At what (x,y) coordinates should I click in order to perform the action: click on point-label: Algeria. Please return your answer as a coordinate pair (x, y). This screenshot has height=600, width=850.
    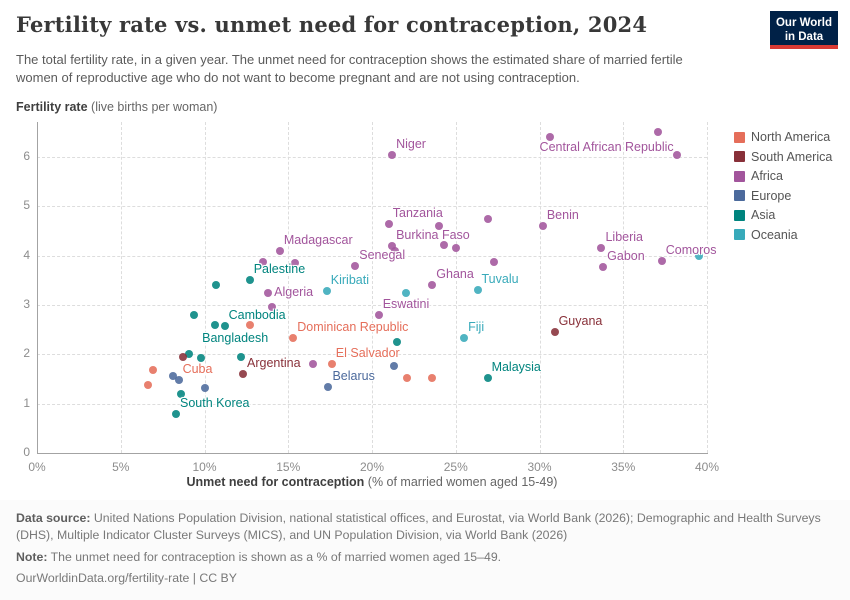
    Looking at the image, I should click on (294, 291).